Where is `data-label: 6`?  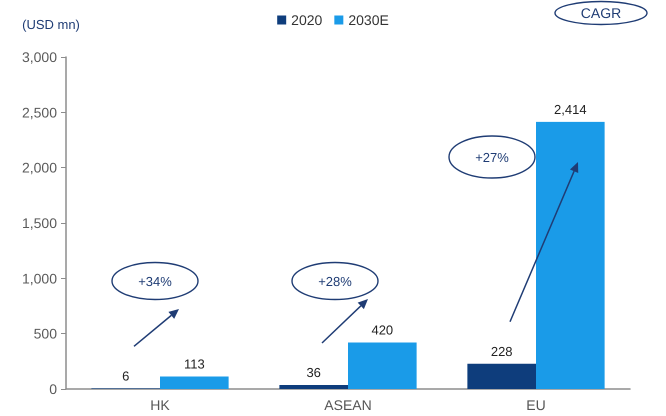 data-label: 6 is located at coordinates (126, 376).